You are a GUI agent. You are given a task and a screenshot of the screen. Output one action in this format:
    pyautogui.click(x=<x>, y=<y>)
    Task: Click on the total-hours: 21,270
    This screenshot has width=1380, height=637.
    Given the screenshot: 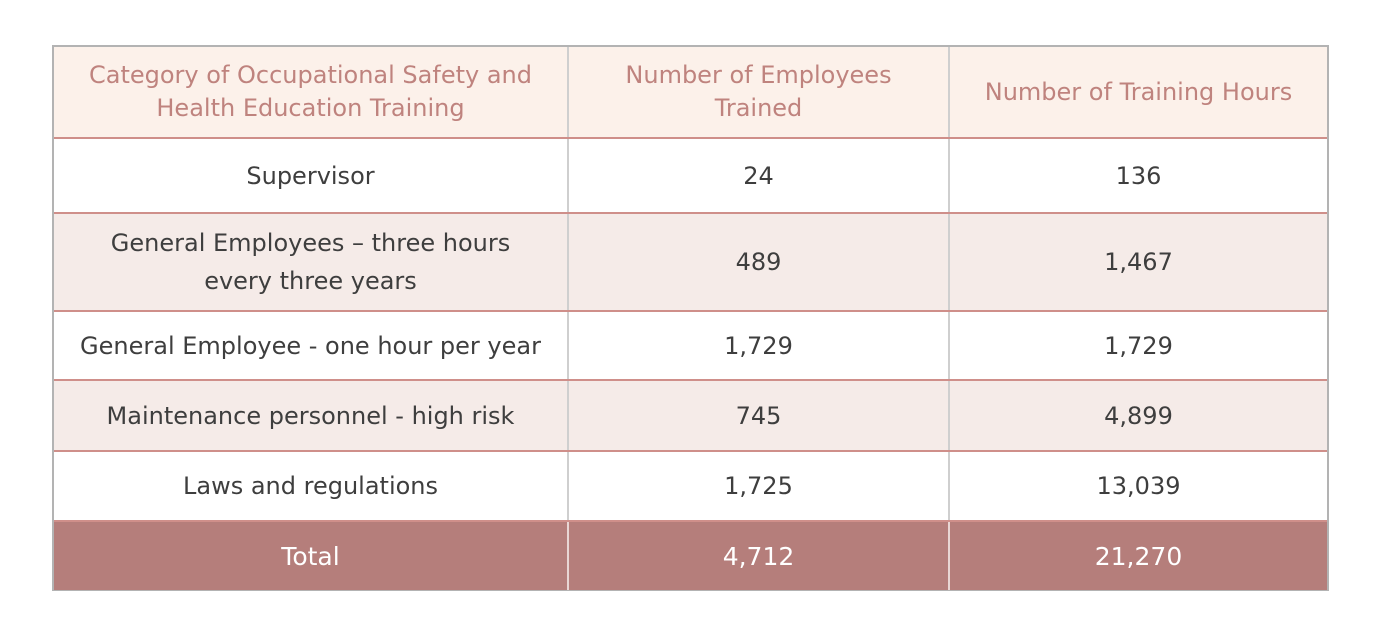 What is the action you would take?
    pyautogui.click(x=1137, y=555)
    